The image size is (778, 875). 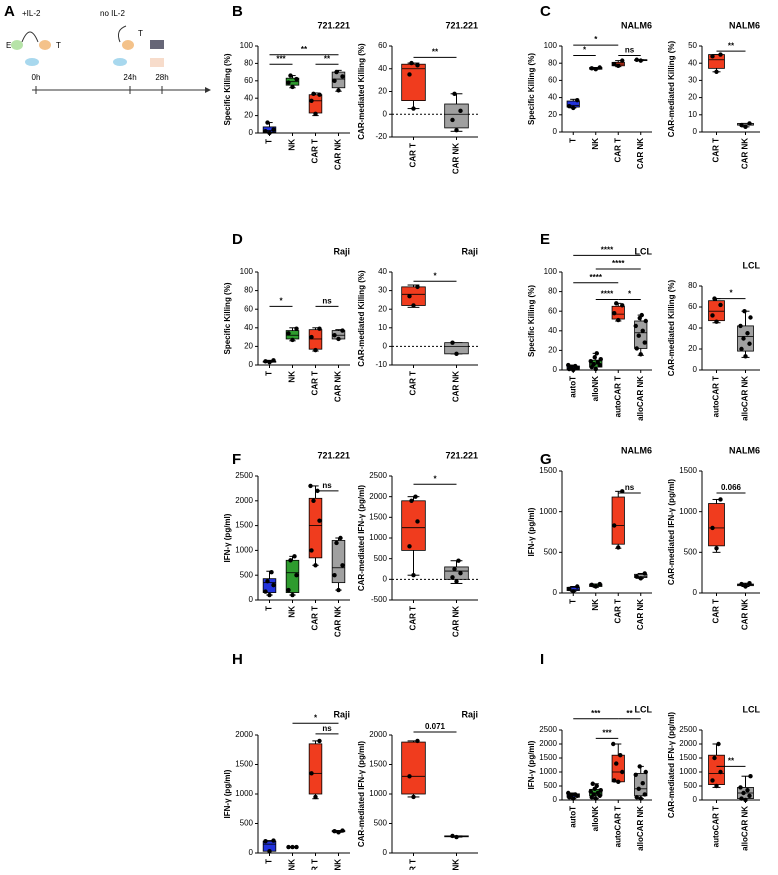 I want to click on panel-label: E, so click(x=545, y=239).